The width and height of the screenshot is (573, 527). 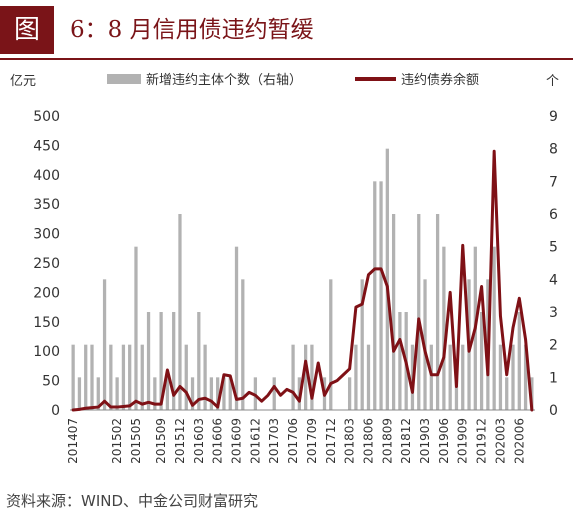 What do you see at coordinates (27, 30) in the screenshot?
I see `figure-badge: 图` at bounding box center [27, 30].